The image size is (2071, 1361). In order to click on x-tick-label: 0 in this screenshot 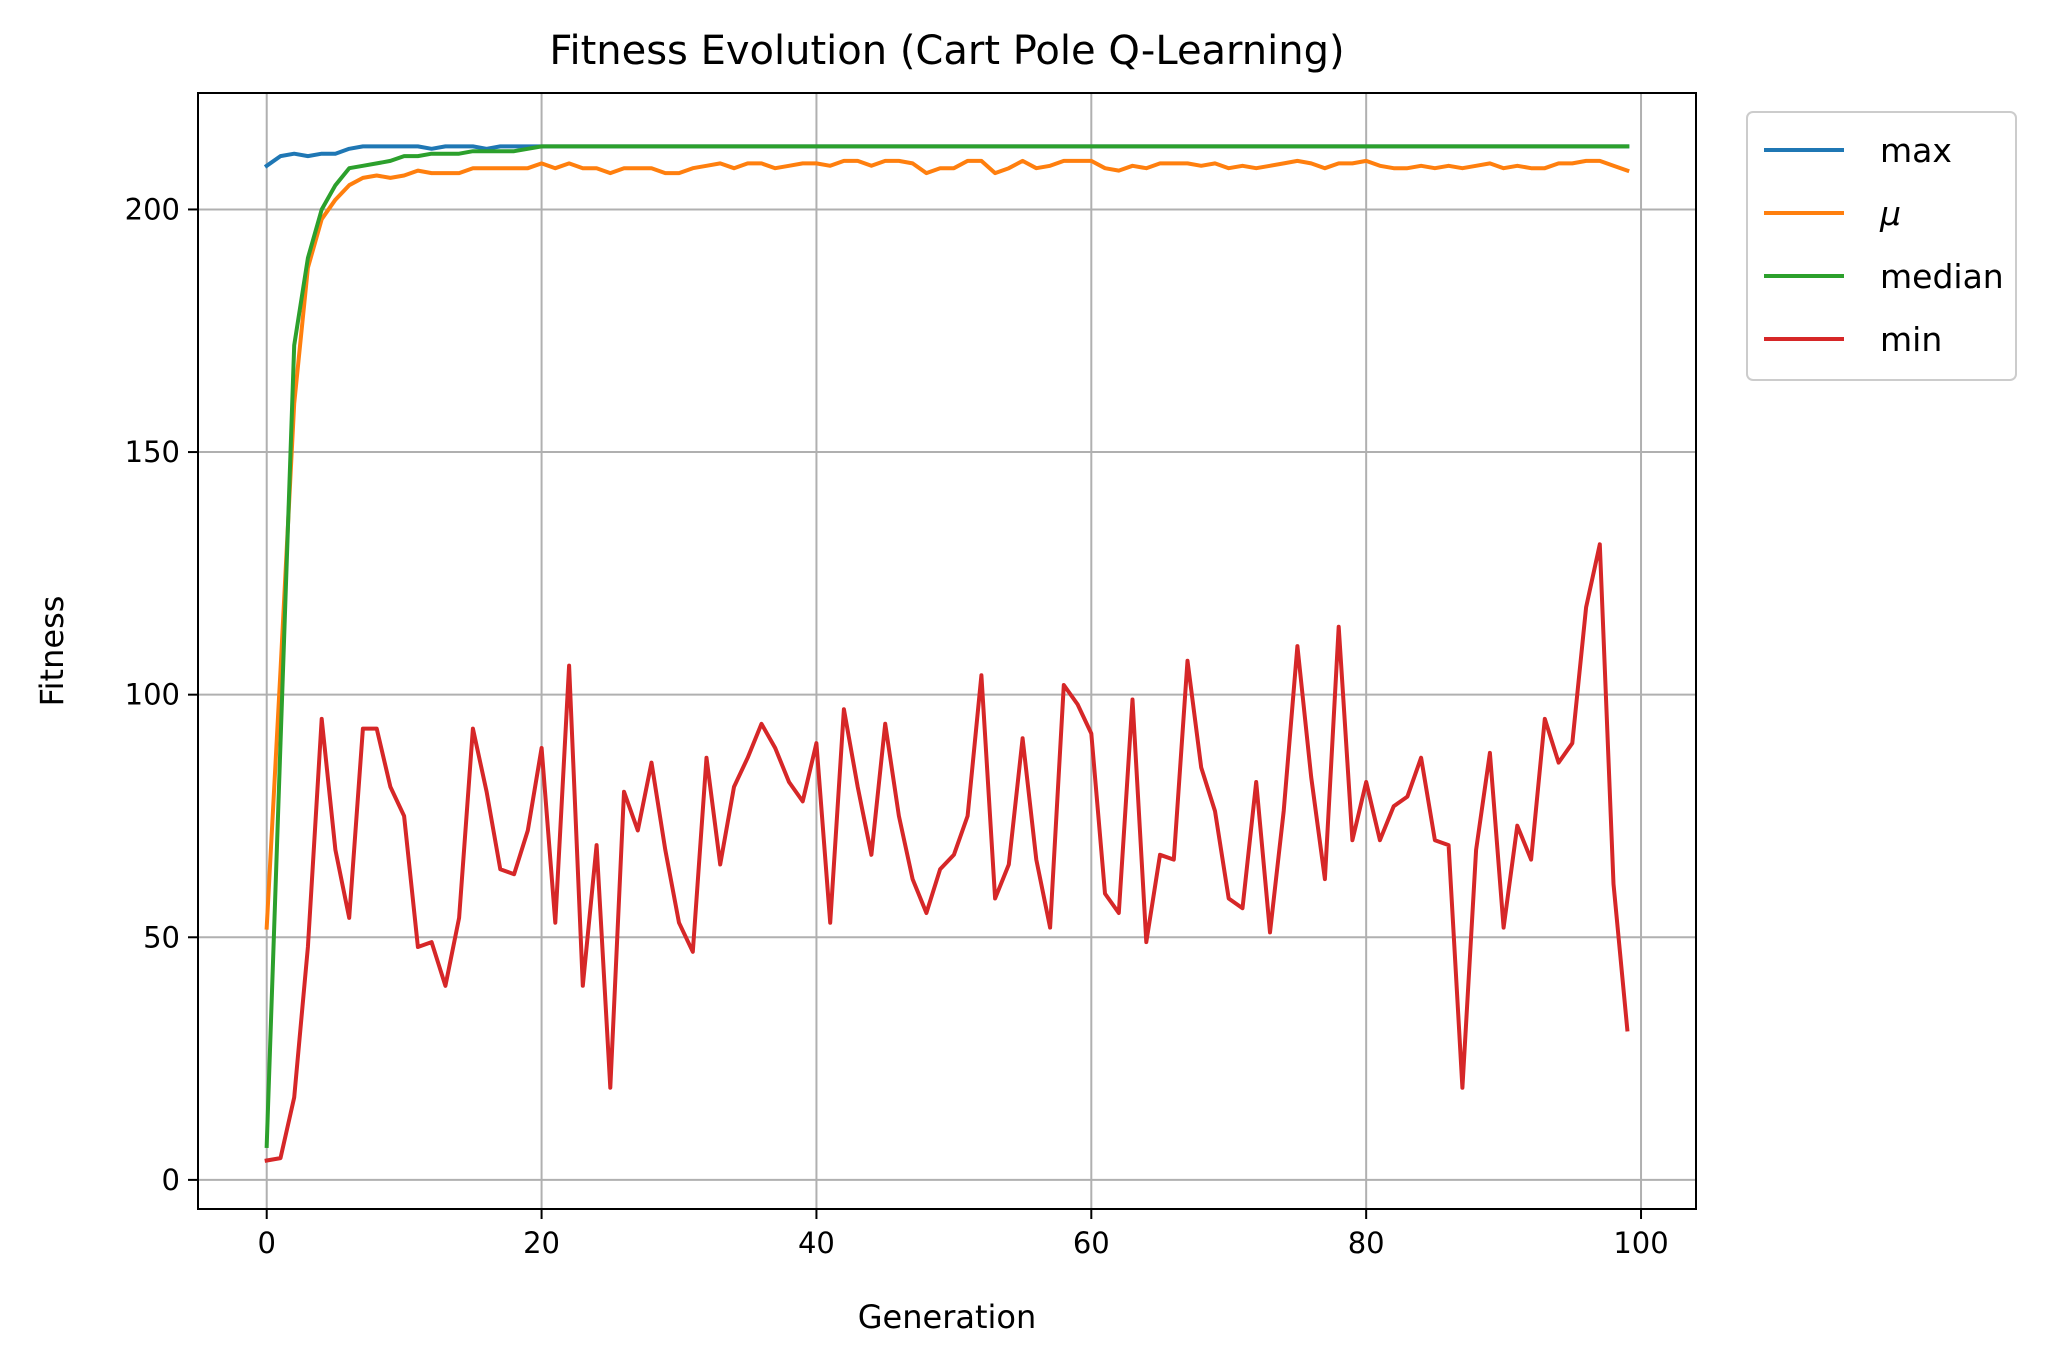, I will do `click(266, 1243)`.